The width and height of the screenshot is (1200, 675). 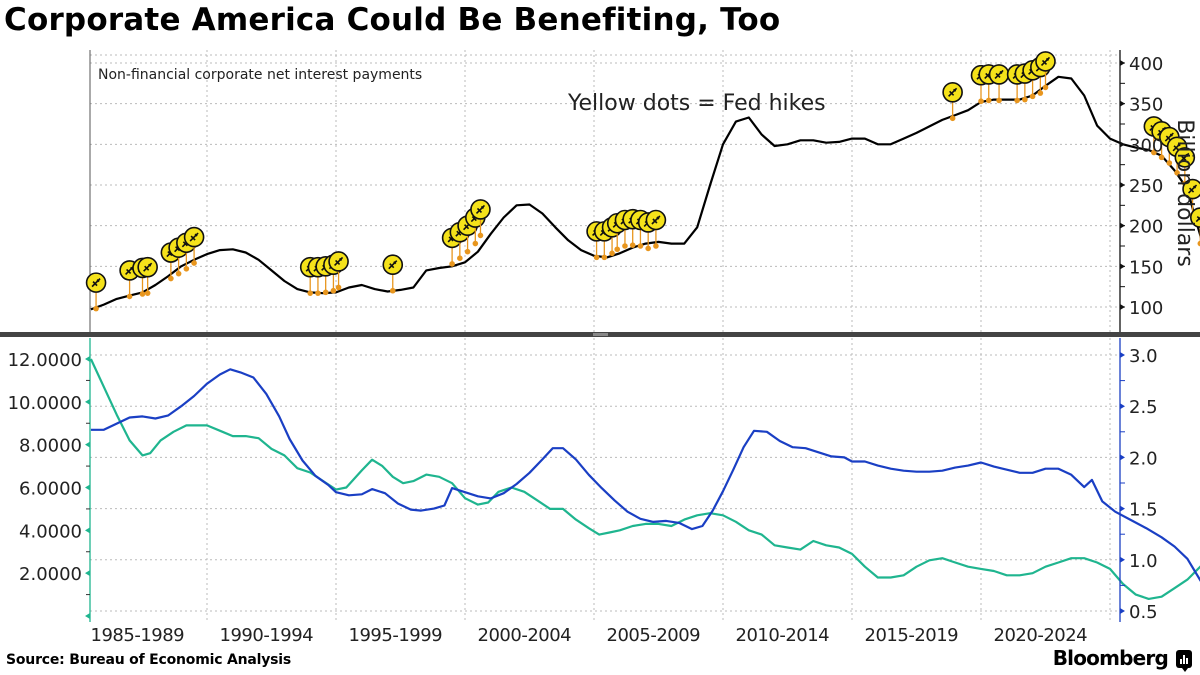 What do you see at coordinates (1143, 561) in the screenshot?
I see `right-y-tick-label: 1.0` at bounding box center [1143, 561].